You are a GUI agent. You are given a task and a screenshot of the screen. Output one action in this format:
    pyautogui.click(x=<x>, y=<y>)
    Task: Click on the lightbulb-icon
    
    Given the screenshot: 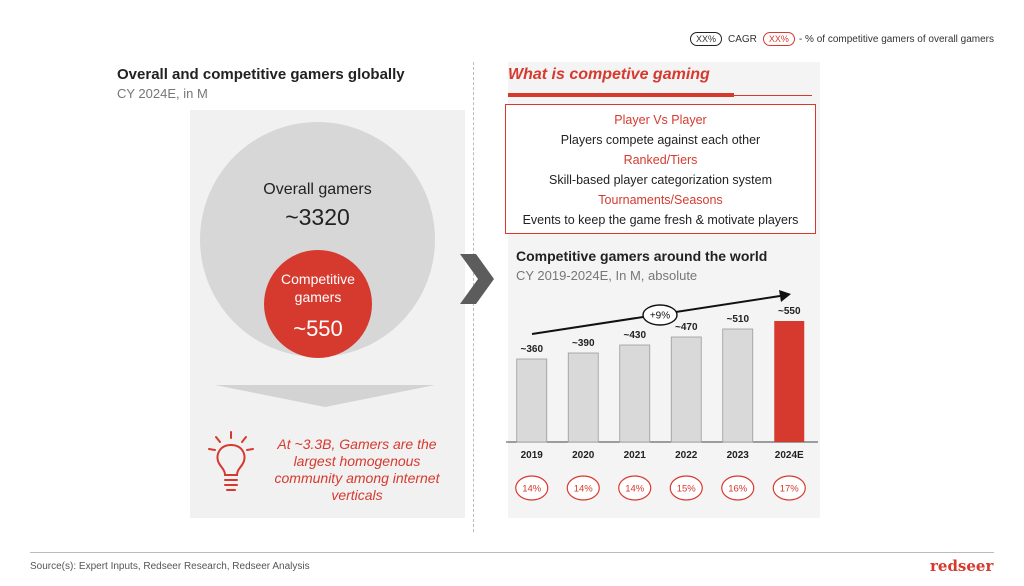 What is the action you would take?
    pyautogui.click(x=231, y=461)
    